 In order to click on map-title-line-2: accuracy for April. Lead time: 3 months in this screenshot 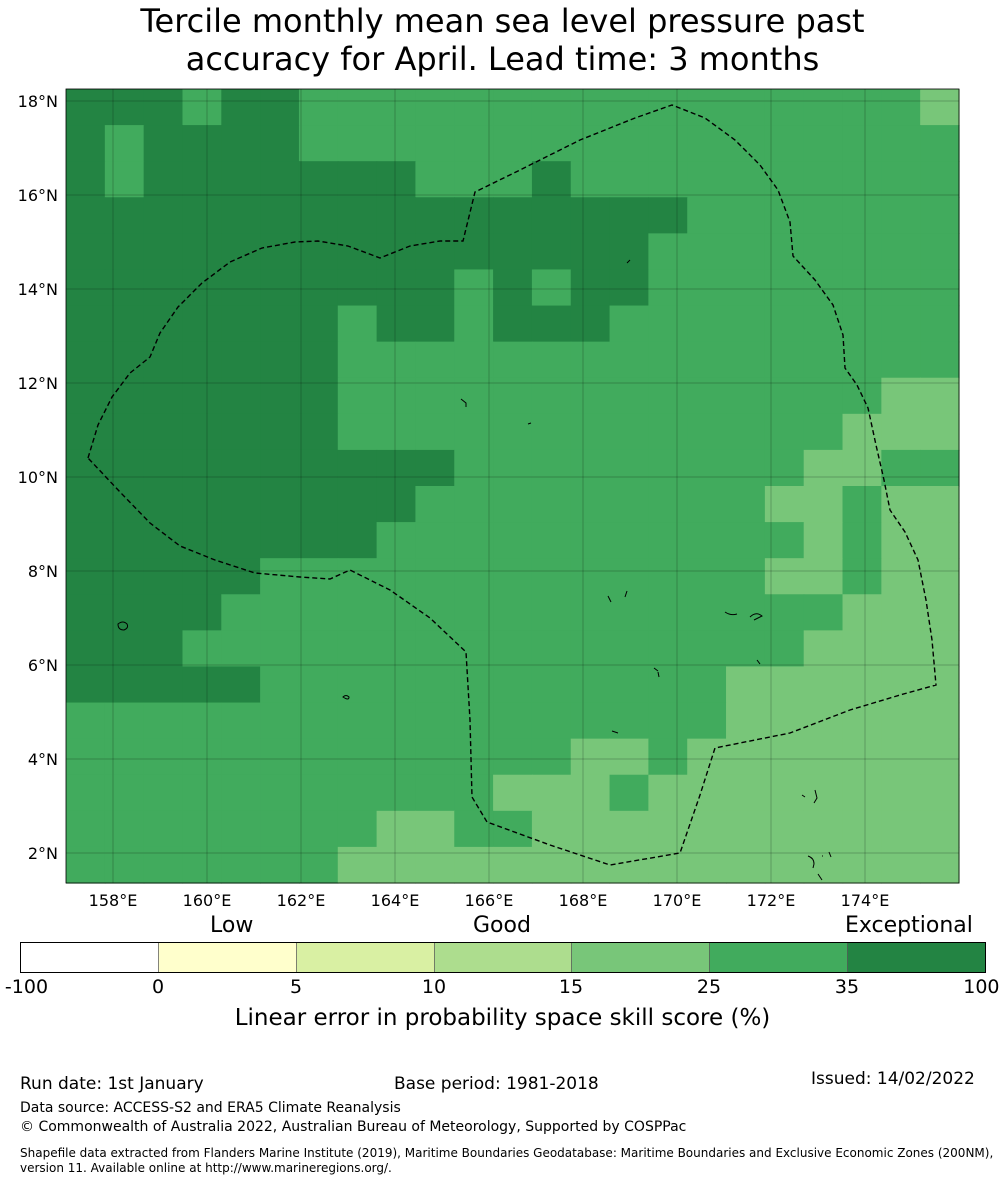, I will do `click(502, 59)`.